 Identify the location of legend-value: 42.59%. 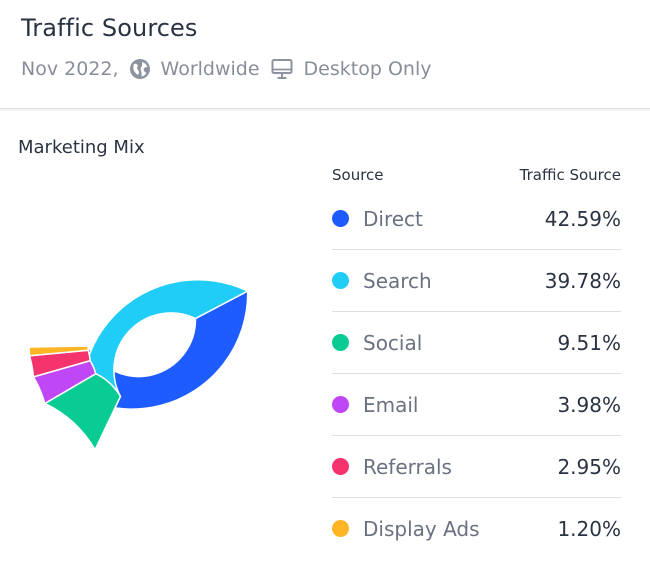
(582, 218).